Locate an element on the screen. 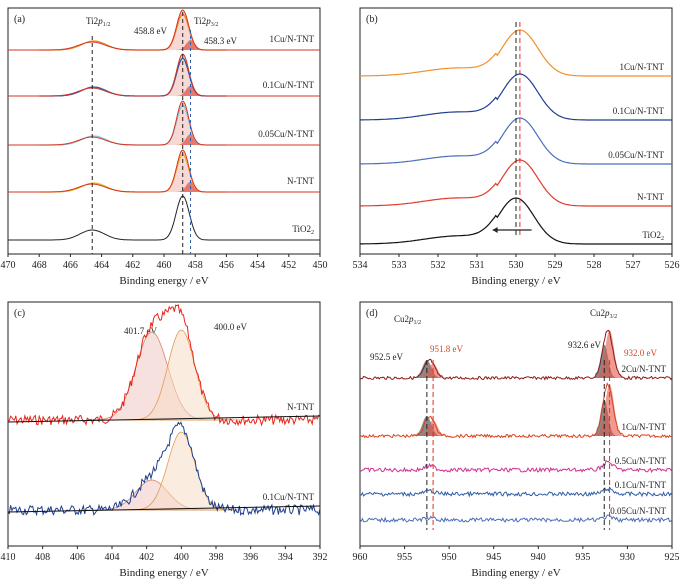 This screenshot has width=687, height=584. x-tick-label: 533 is located at coordinates (399, 265).